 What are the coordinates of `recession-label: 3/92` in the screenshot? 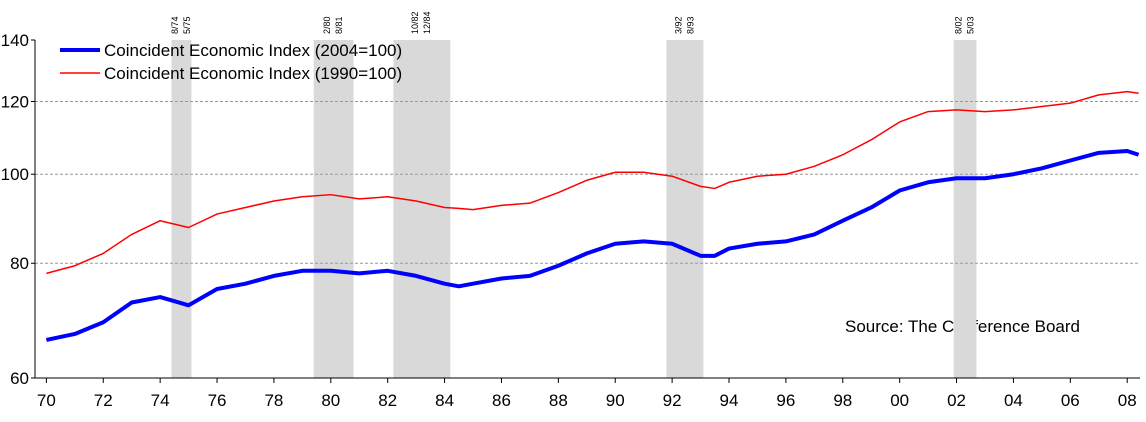 It's located at (678, 25).